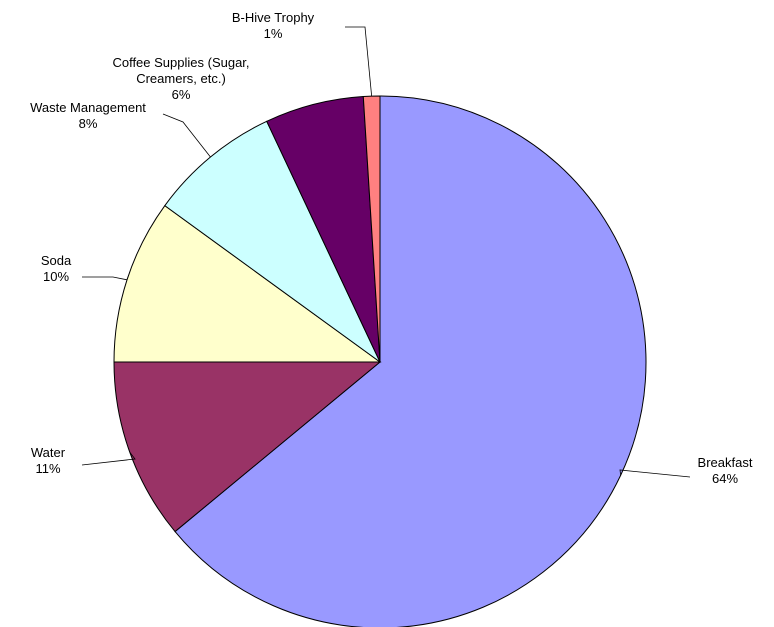 Image resolution: width=774 pixels, height=627 pixels. Describe the element at coordinates (181, 94) in the screenshot. I see `slice-percent-label: 6%` at that location.